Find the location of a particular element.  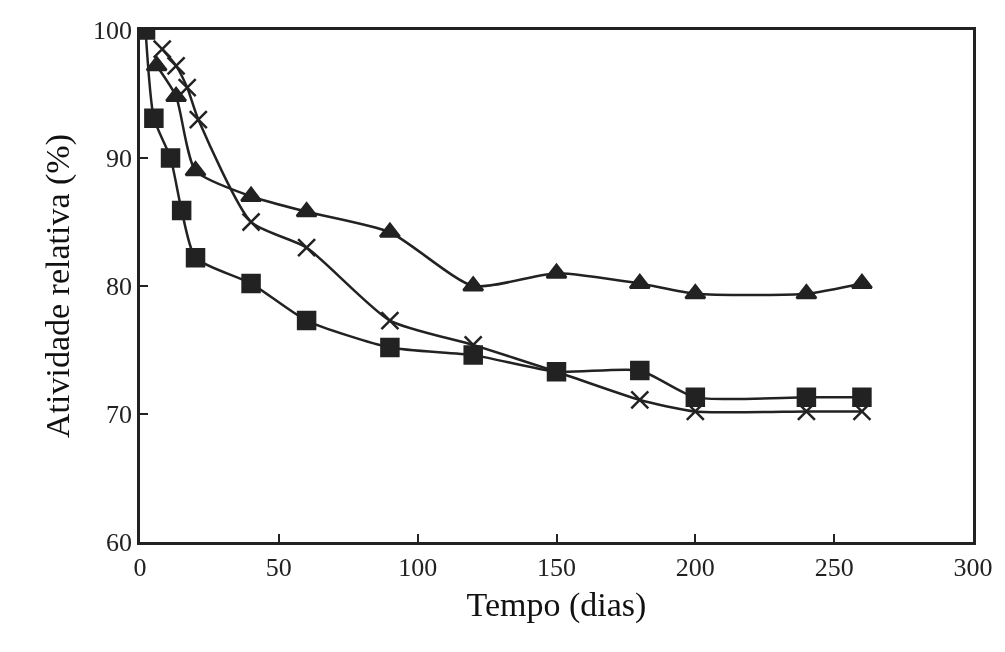

x-tick-label: 300 is located at coordinates (973, 567).